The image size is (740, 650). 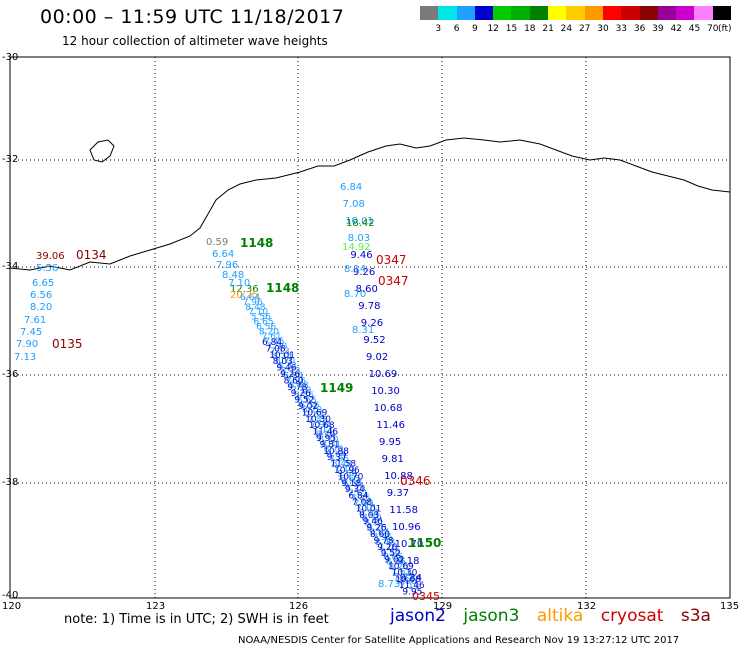 I want to click on wave-height-label: 12.36, so click(x=244, y=289).